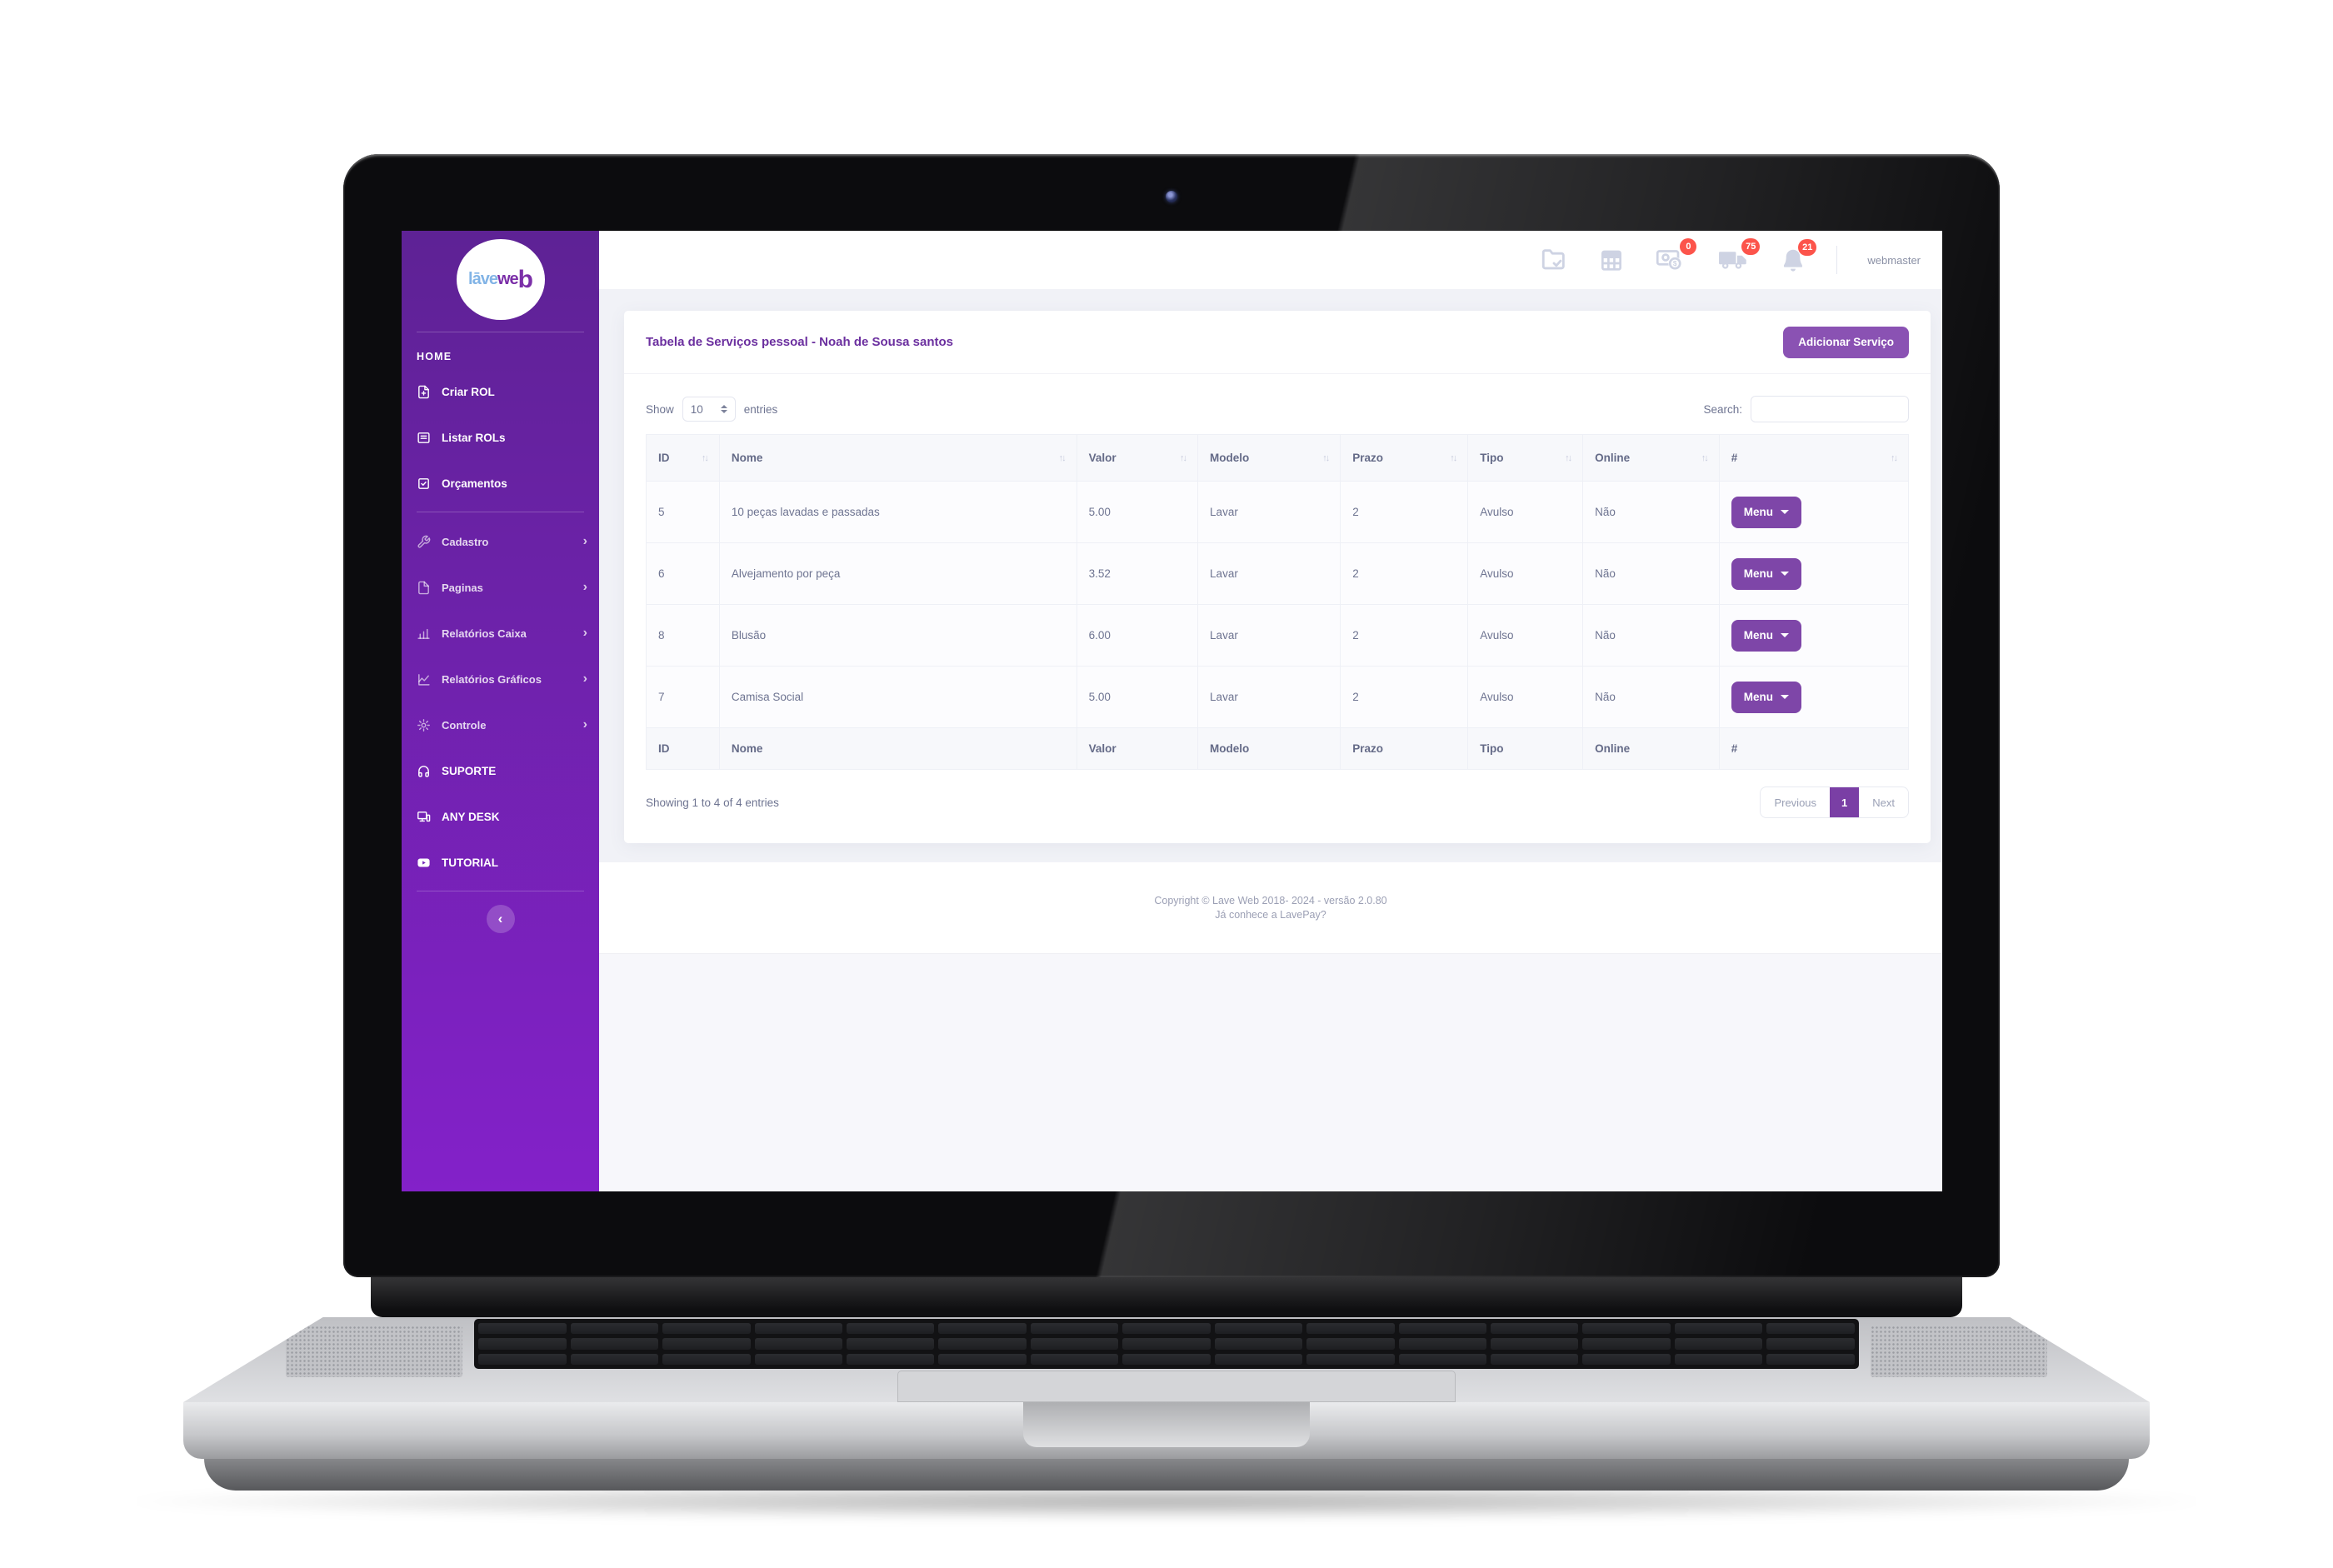 The width and height of the screenshot is (2333, 1568). I want to click on laptop-trackpad, so click(1176, 1386).